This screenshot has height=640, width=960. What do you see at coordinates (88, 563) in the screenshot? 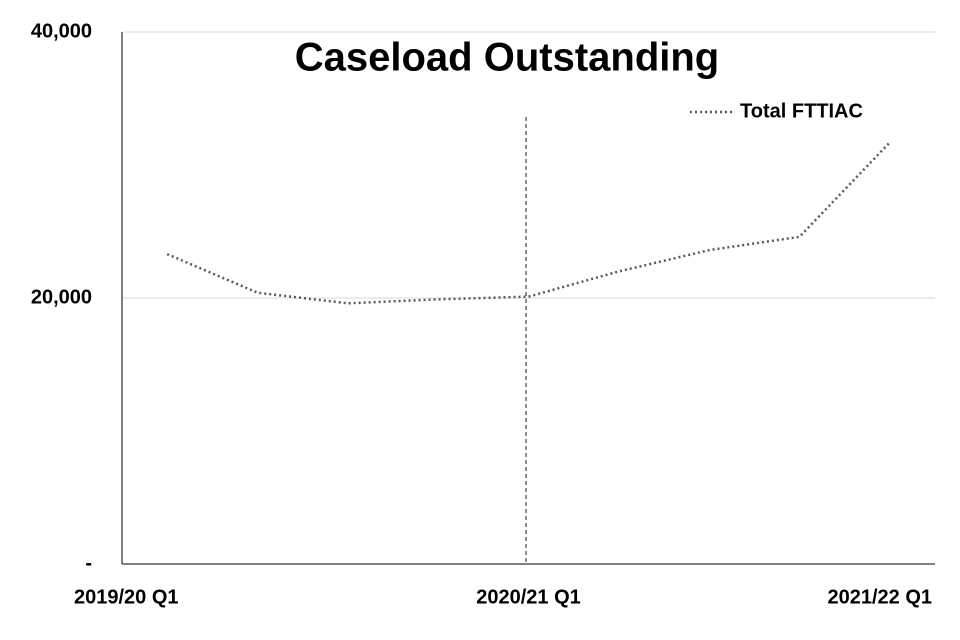
I see `y-tick-label: -` at bounding box center [88, 563].